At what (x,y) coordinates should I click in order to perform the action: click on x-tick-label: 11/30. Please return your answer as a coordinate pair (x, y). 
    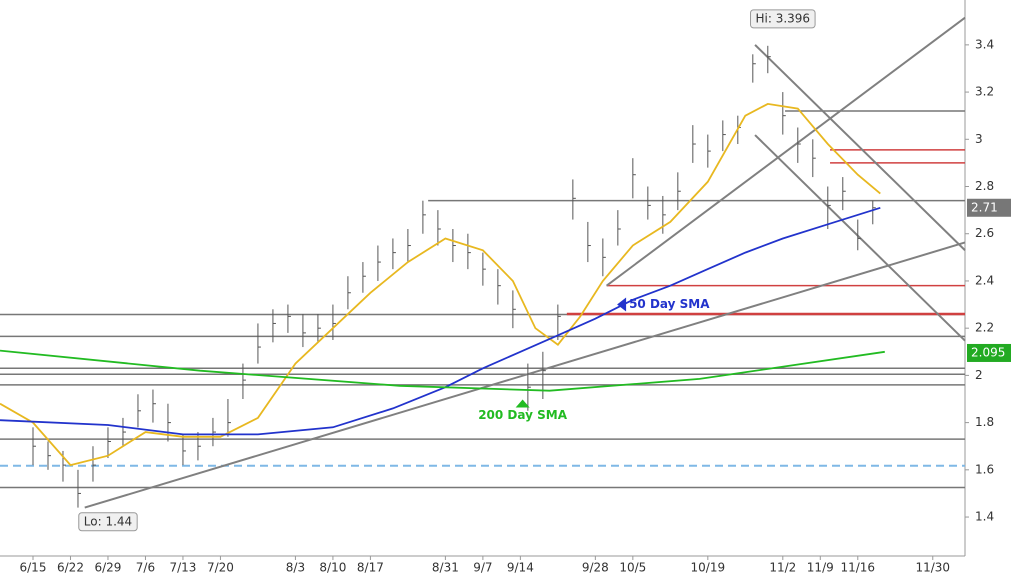
    Looking at the image, I should click on (932, 568).